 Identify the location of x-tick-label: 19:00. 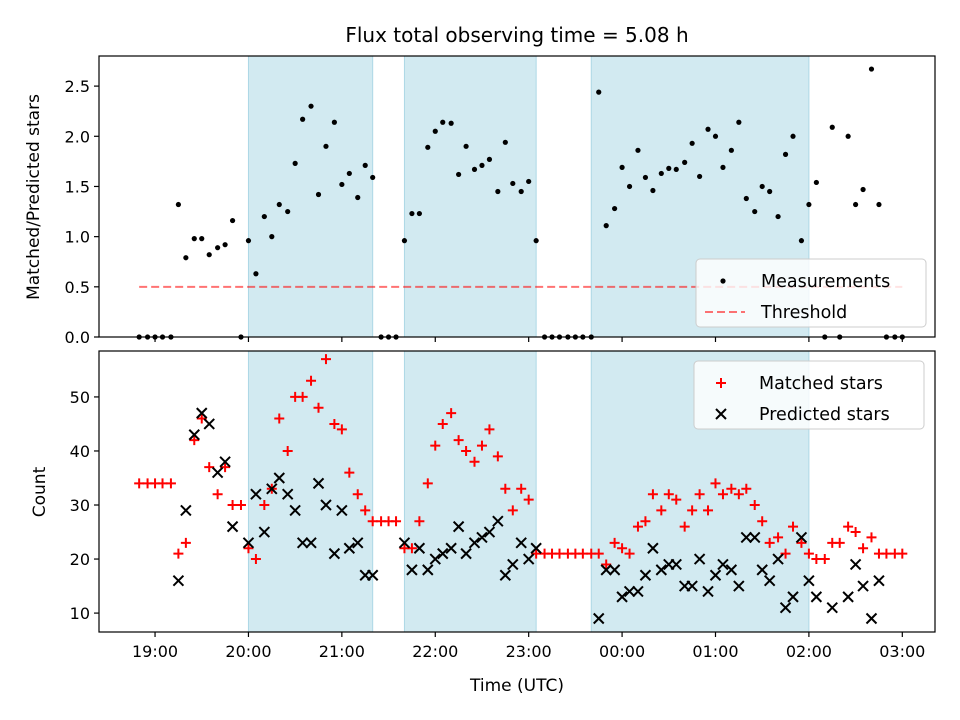
(155, 651).